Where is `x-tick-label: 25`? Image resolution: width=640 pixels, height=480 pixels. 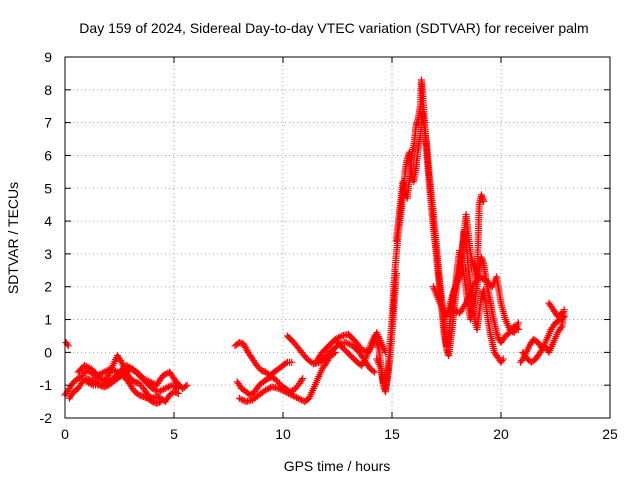 x-tick-label: 25 is located at coordinates (610, 434).